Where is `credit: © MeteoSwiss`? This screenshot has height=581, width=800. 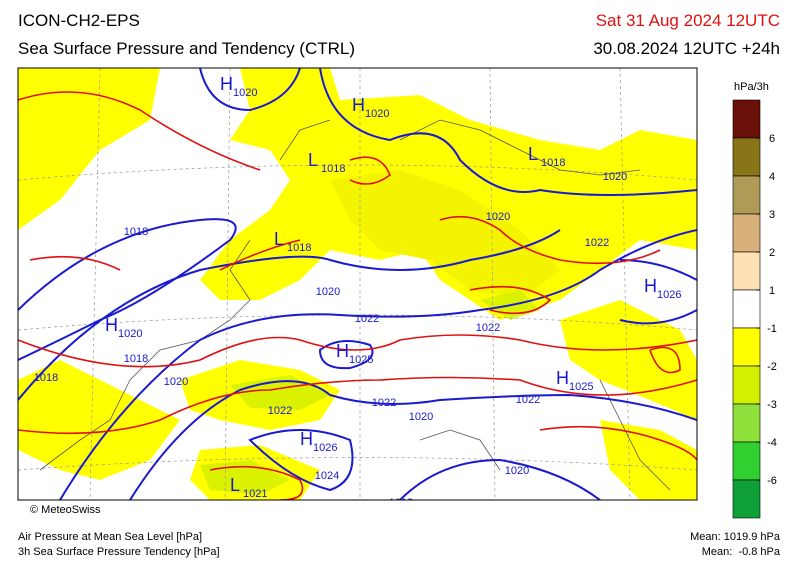 credit: © MeteoSwiss is located at coordinates (65, 510).